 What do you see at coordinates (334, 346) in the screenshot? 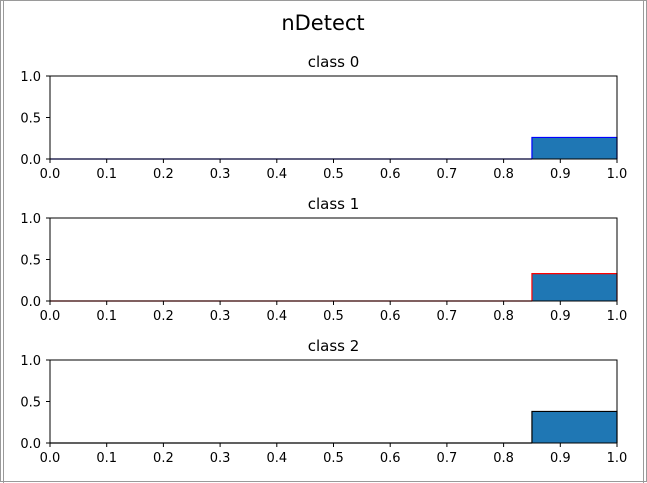
I see `subplot-title: class 2` at bounding box center [334, 346].